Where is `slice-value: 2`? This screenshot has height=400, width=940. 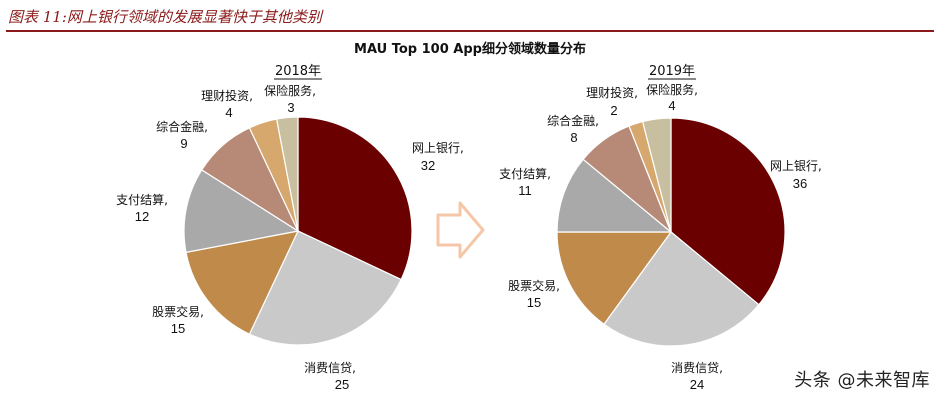
slice-value: 2 is located at coordinates (613, 110).